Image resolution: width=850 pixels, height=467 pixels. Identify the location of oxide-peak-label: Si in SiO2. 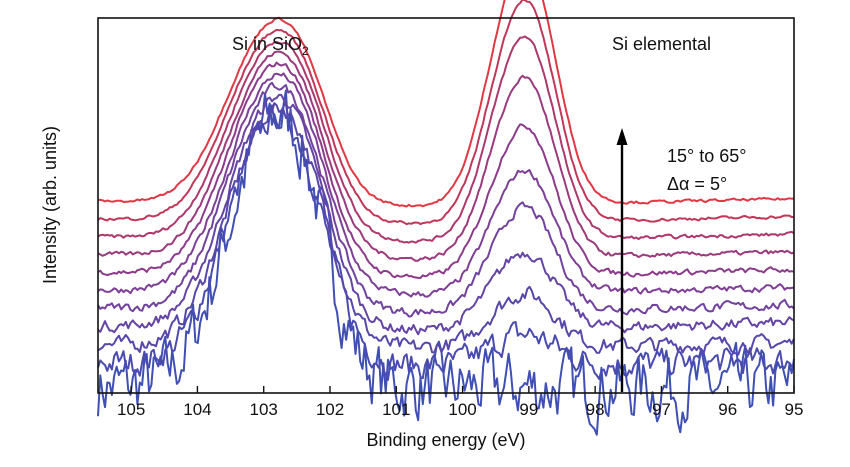
(270, 46).